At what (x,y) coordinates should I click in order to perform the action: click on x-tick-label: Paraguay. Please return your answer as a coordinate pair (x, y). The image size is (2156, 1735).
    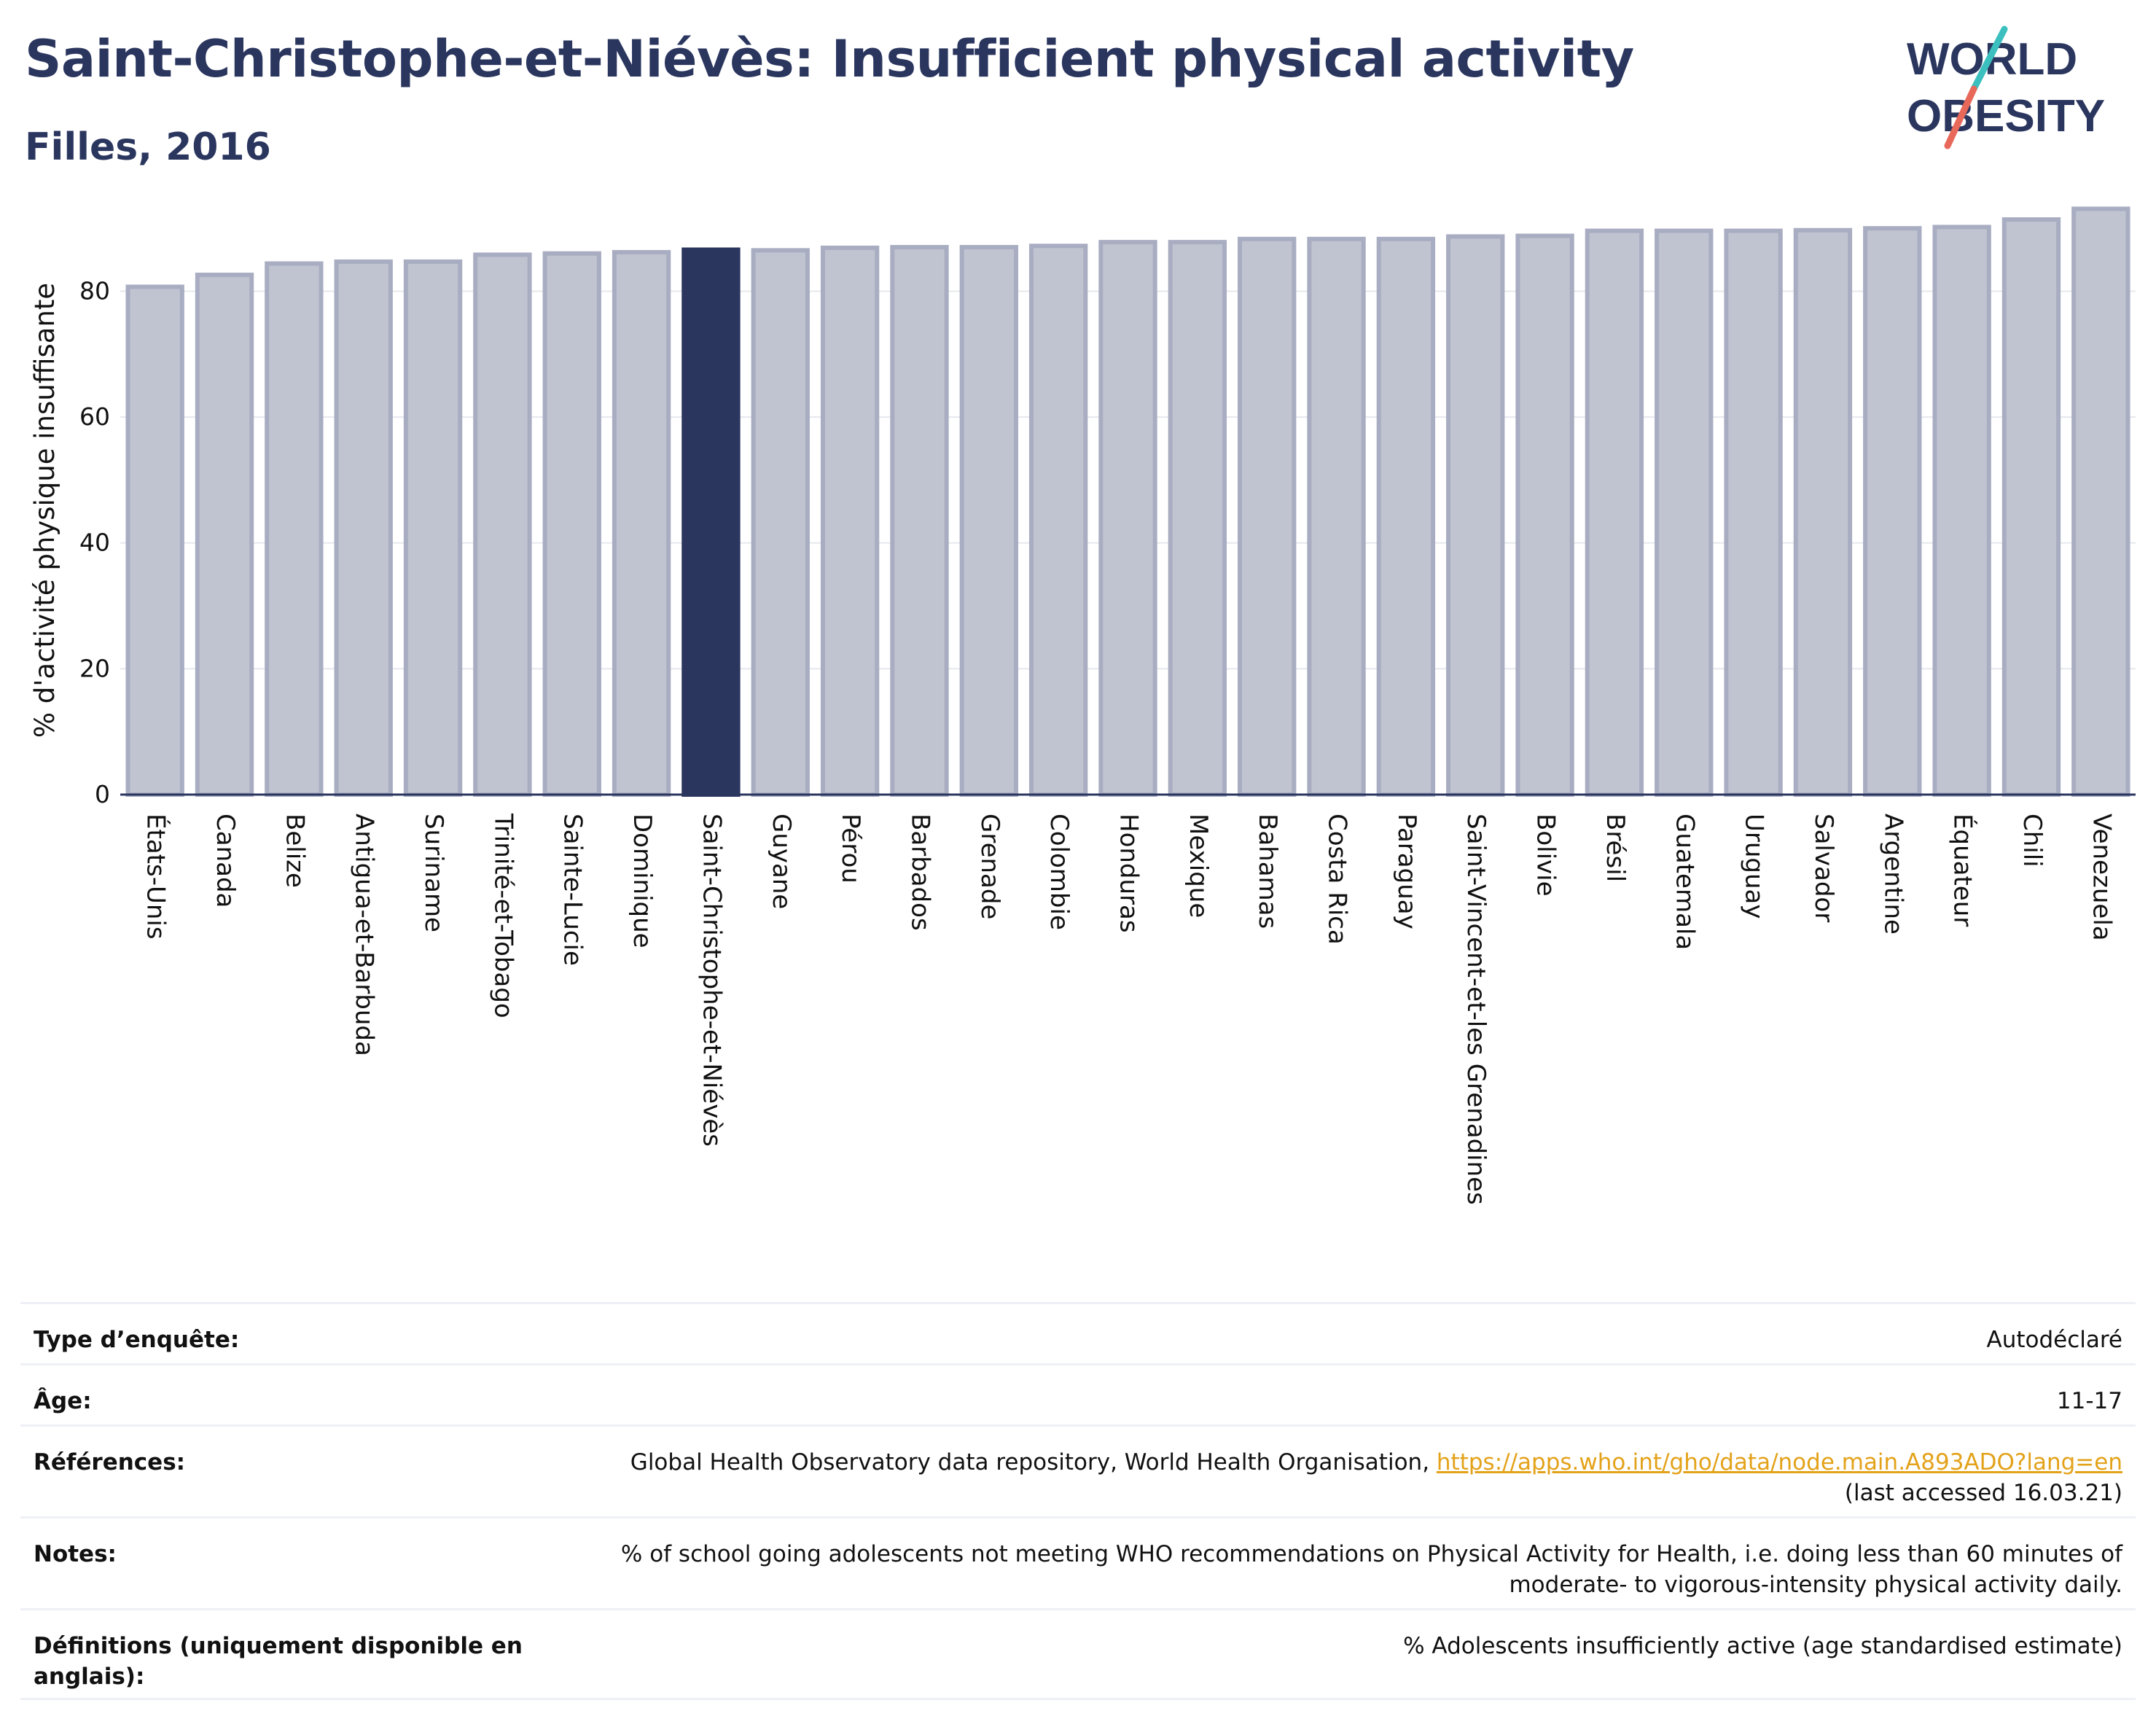
    Looking at the image, I should click on (1407, 871).